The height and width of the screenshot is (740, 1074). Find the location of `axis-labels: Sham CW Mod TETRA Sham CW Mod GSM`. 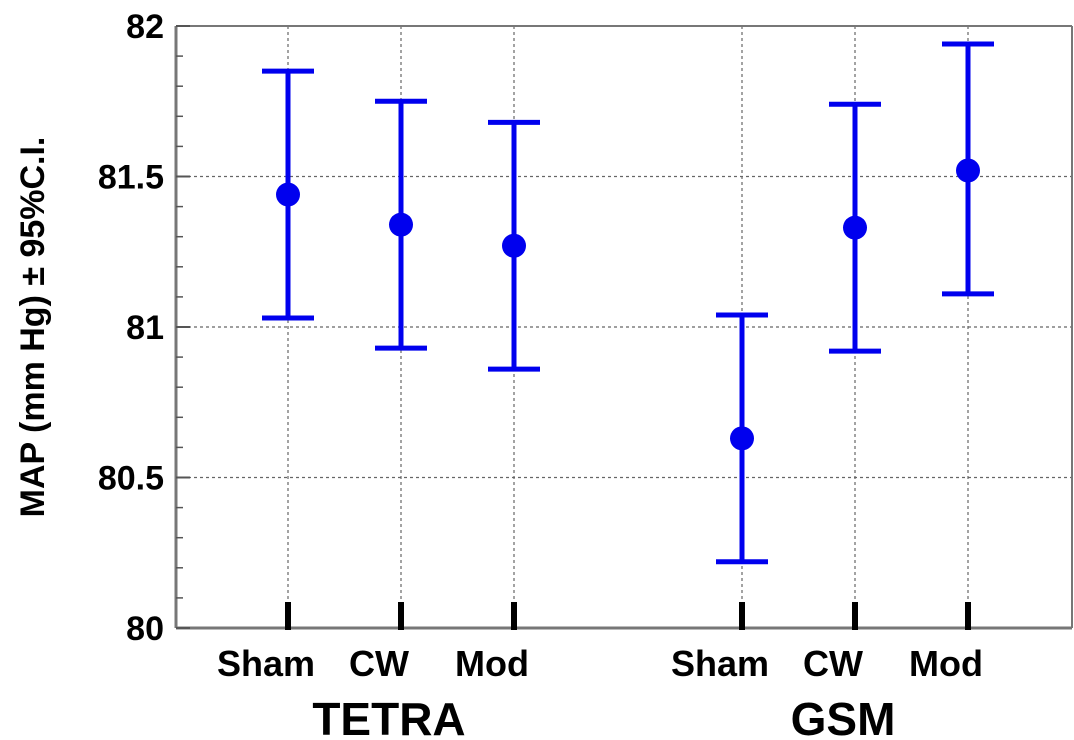

axis-labels: Sham CW Mod TETRA Sham CW Mod GSM is located at coordinates (600, 691).